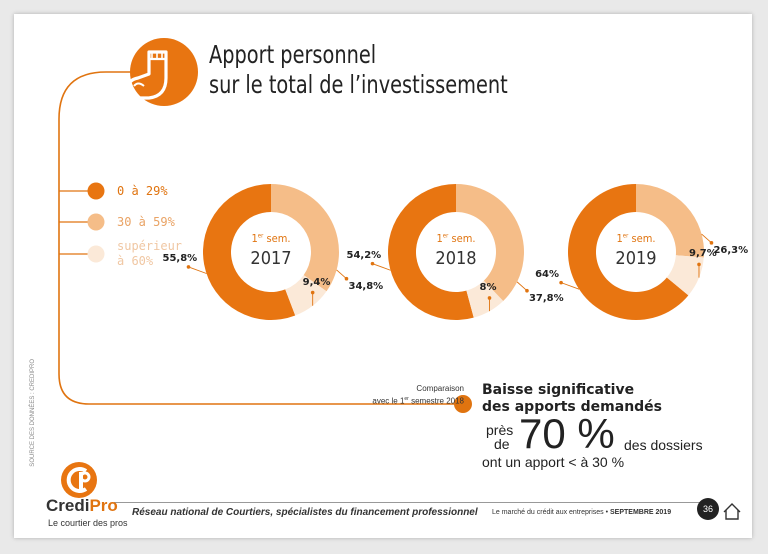 The image size is (768, 554). What do you see at coordinates (489, 298) in the screenshot?
I see `leader-dot-2018-slice-60-plus` at bounding box center [489, 298].